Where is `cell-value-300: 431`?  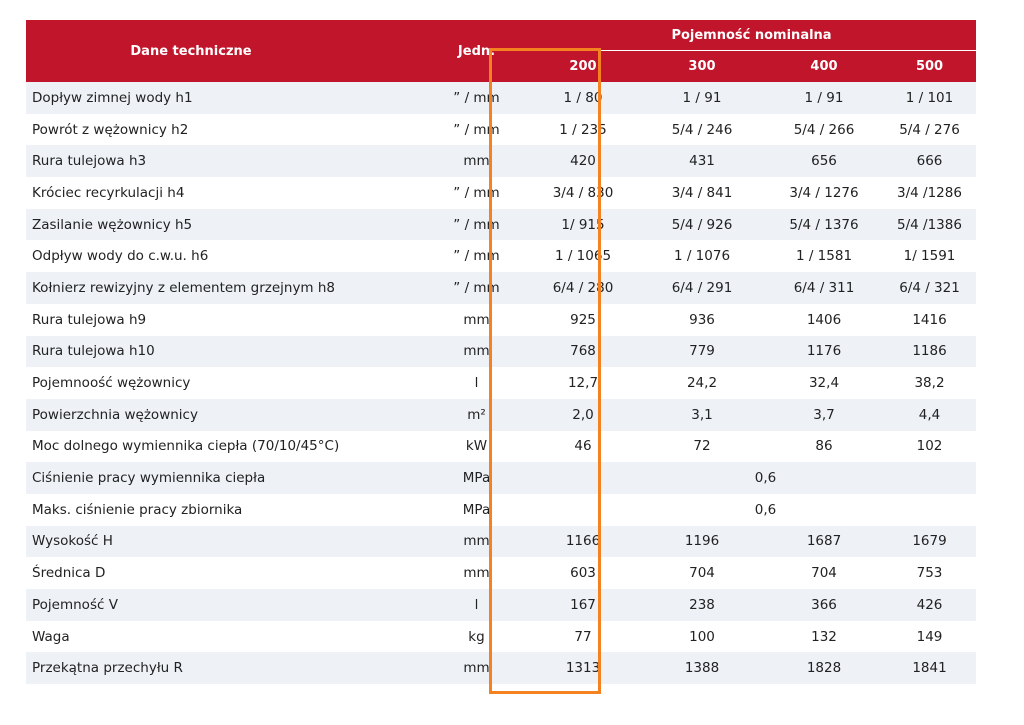
cell-value-300: 431 is located at coordinates (702, 161).